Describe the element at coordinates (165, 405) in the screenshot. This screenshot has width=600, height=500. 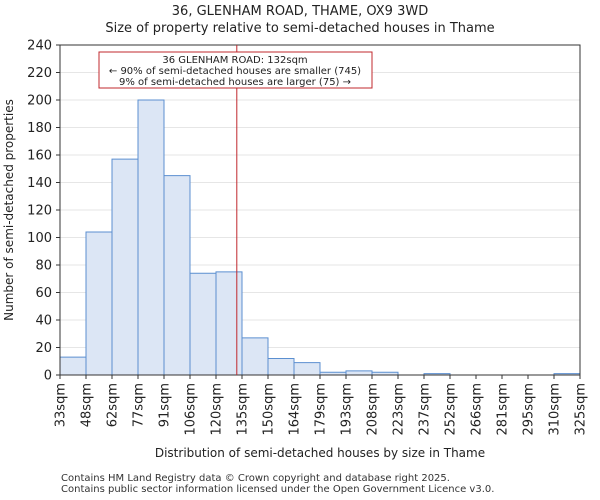
I see `x-tick-label: 91sqm` at that location.